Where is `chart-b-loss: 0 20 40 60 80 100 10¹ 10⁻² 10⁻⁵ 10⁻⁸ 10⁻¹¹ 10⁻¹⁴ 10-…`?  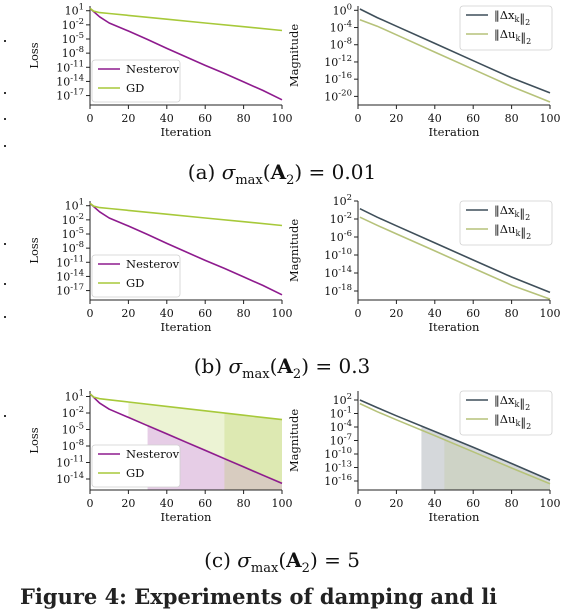 chart-b-loss: 0 20 40 60 80 100 10¹ 10⁻² 10⁻⁵ 10⁻⁸ 10⁻¹¹ 10⁻¹⁴ 10-… is located at coordinates (146, 270).